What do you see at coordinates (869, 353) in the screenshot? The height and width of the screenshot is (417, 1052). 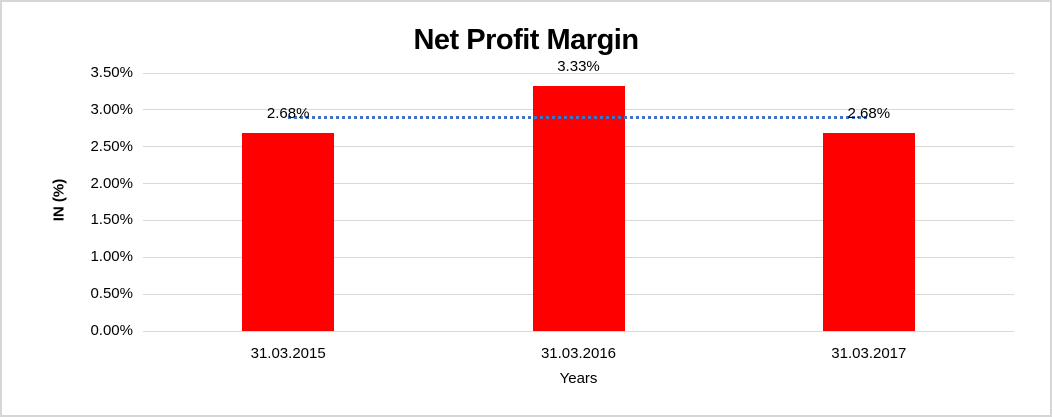 I see `x-tick-label: 31.03.2017` at bounding box center [869, 353].